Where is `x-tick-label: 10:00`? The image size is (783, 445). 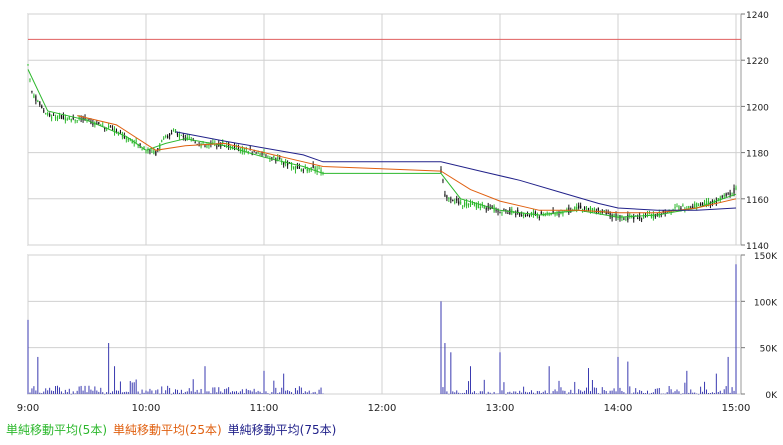
x-tick-label: 10:00 is located at coordinates (146, 408).